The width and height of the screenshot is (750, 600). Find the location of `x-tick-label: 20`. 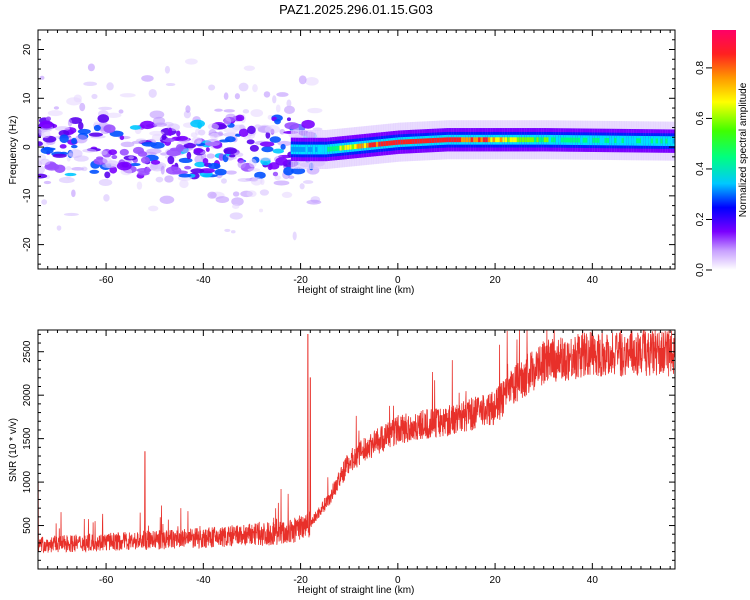

x-tick-label: 20 is located at coordinates (496, 280).